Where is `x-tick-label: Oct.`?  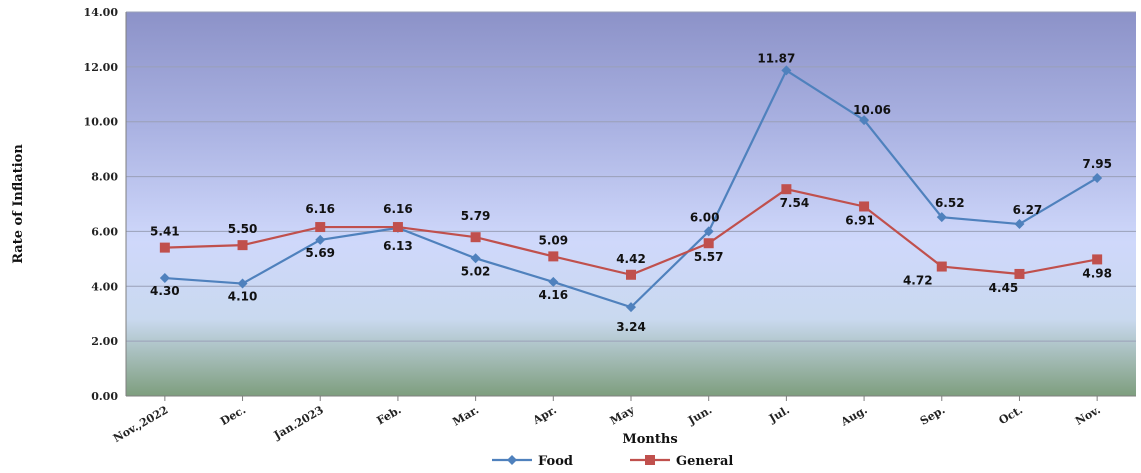 x-tick-label: Oct. is located at coordinates (1011, 415).